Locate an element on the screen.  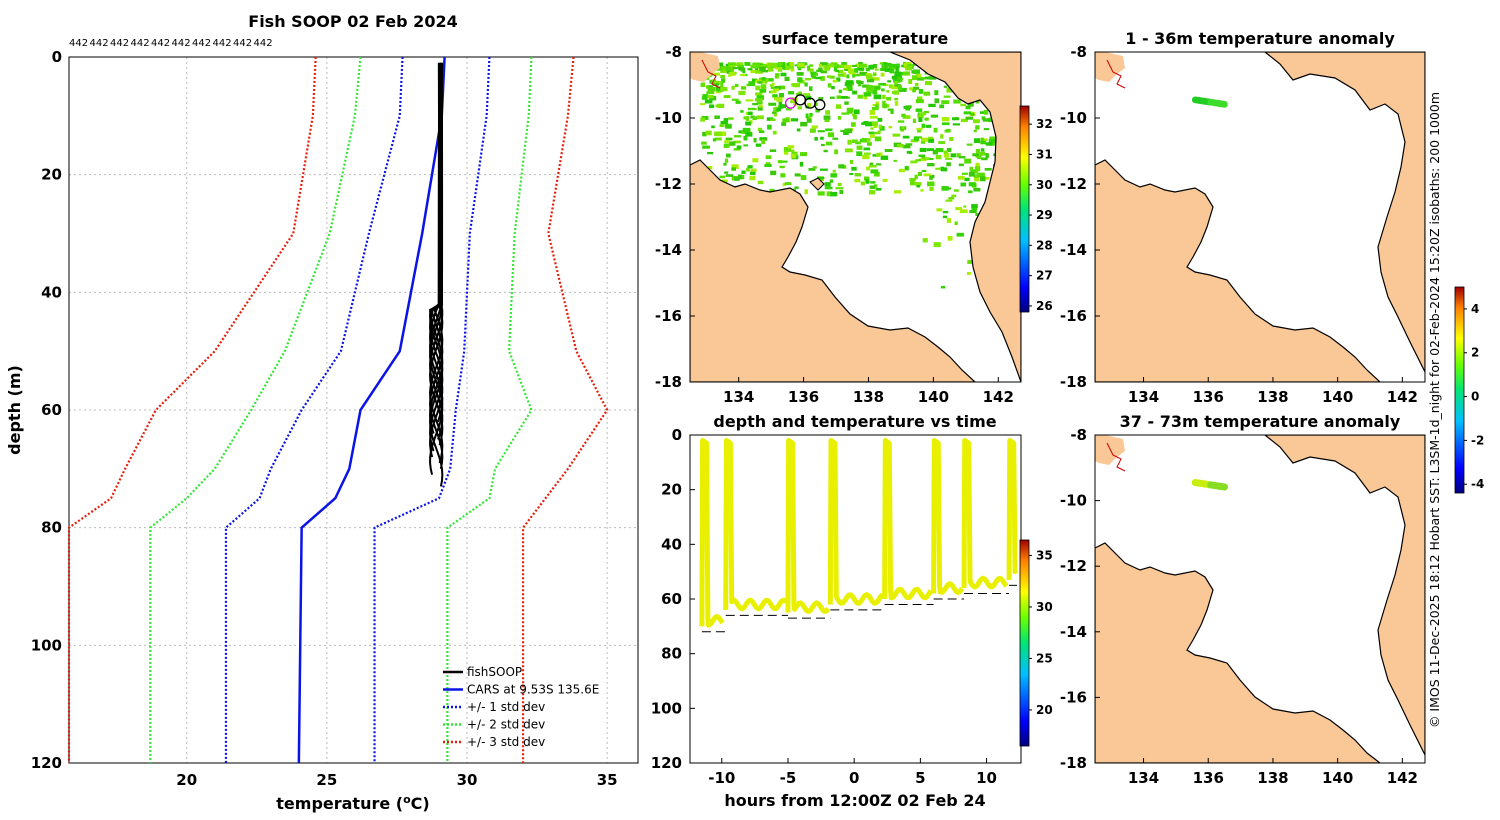
x-tick-label: 35 is located at coordinates (607, 780).